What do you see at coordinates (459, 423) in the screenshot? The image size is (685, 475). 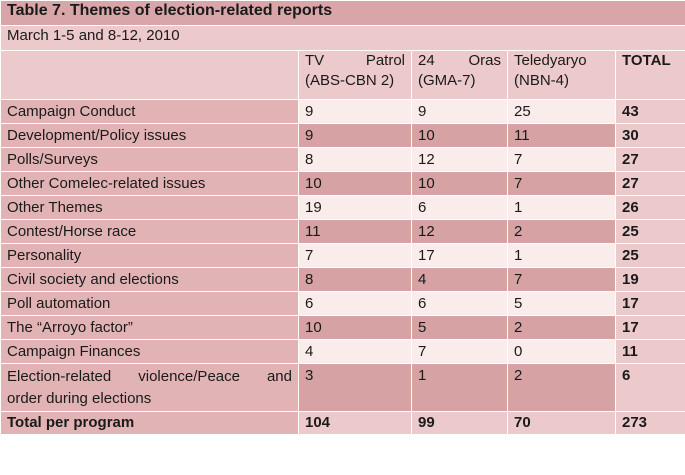 I see `footer-24-oras: 99` at bounding box center [459, 423].